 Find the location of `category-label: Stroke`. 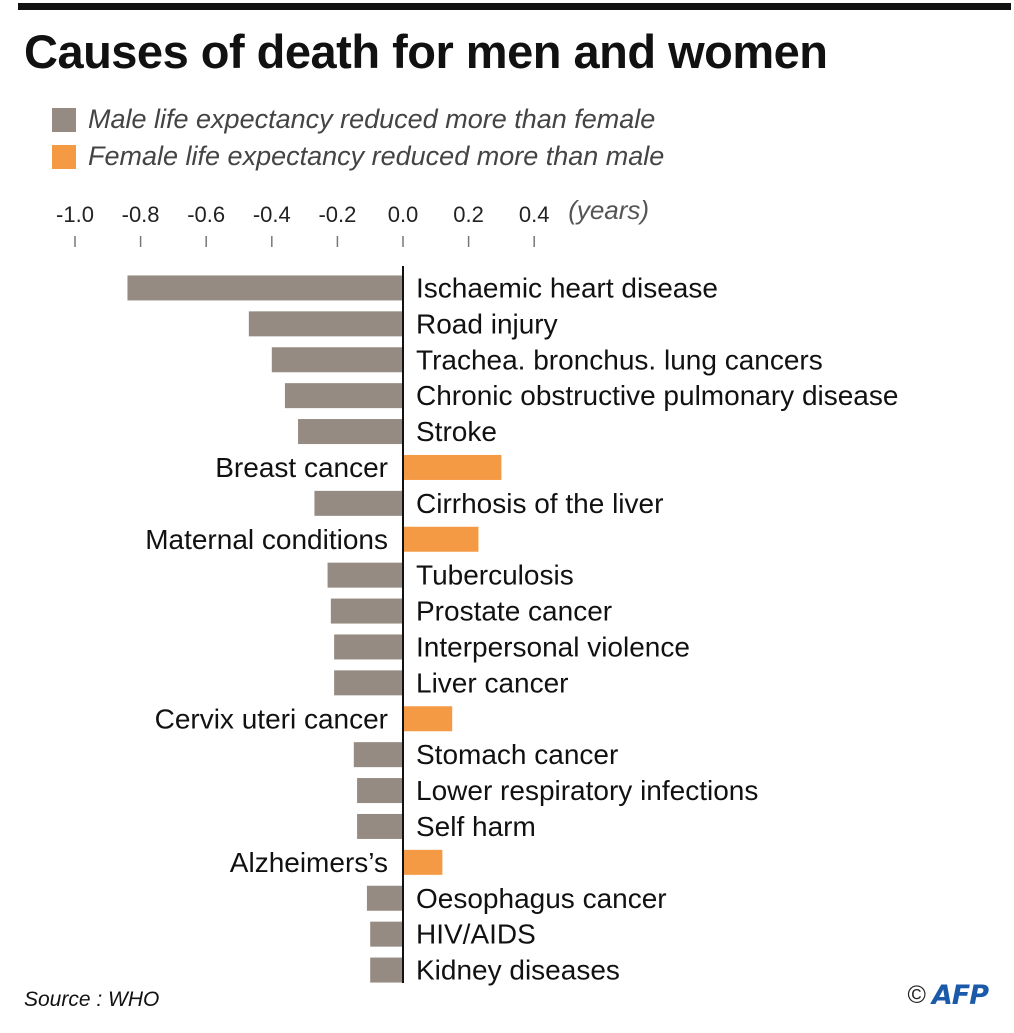

category-label: Stroke is located at coordinates (456, 431).